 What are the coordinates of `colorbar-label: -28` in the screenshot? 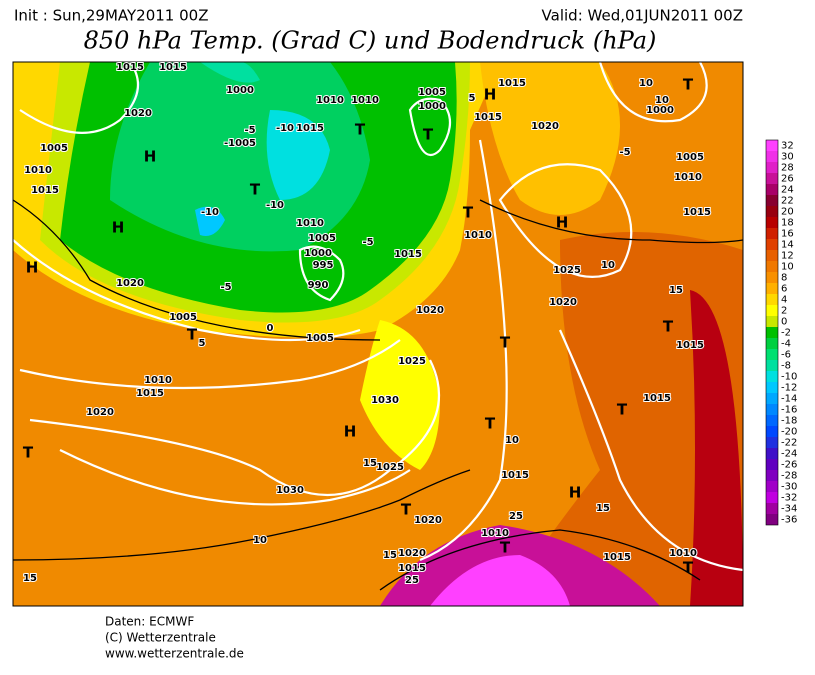 It's located at (789, 476).